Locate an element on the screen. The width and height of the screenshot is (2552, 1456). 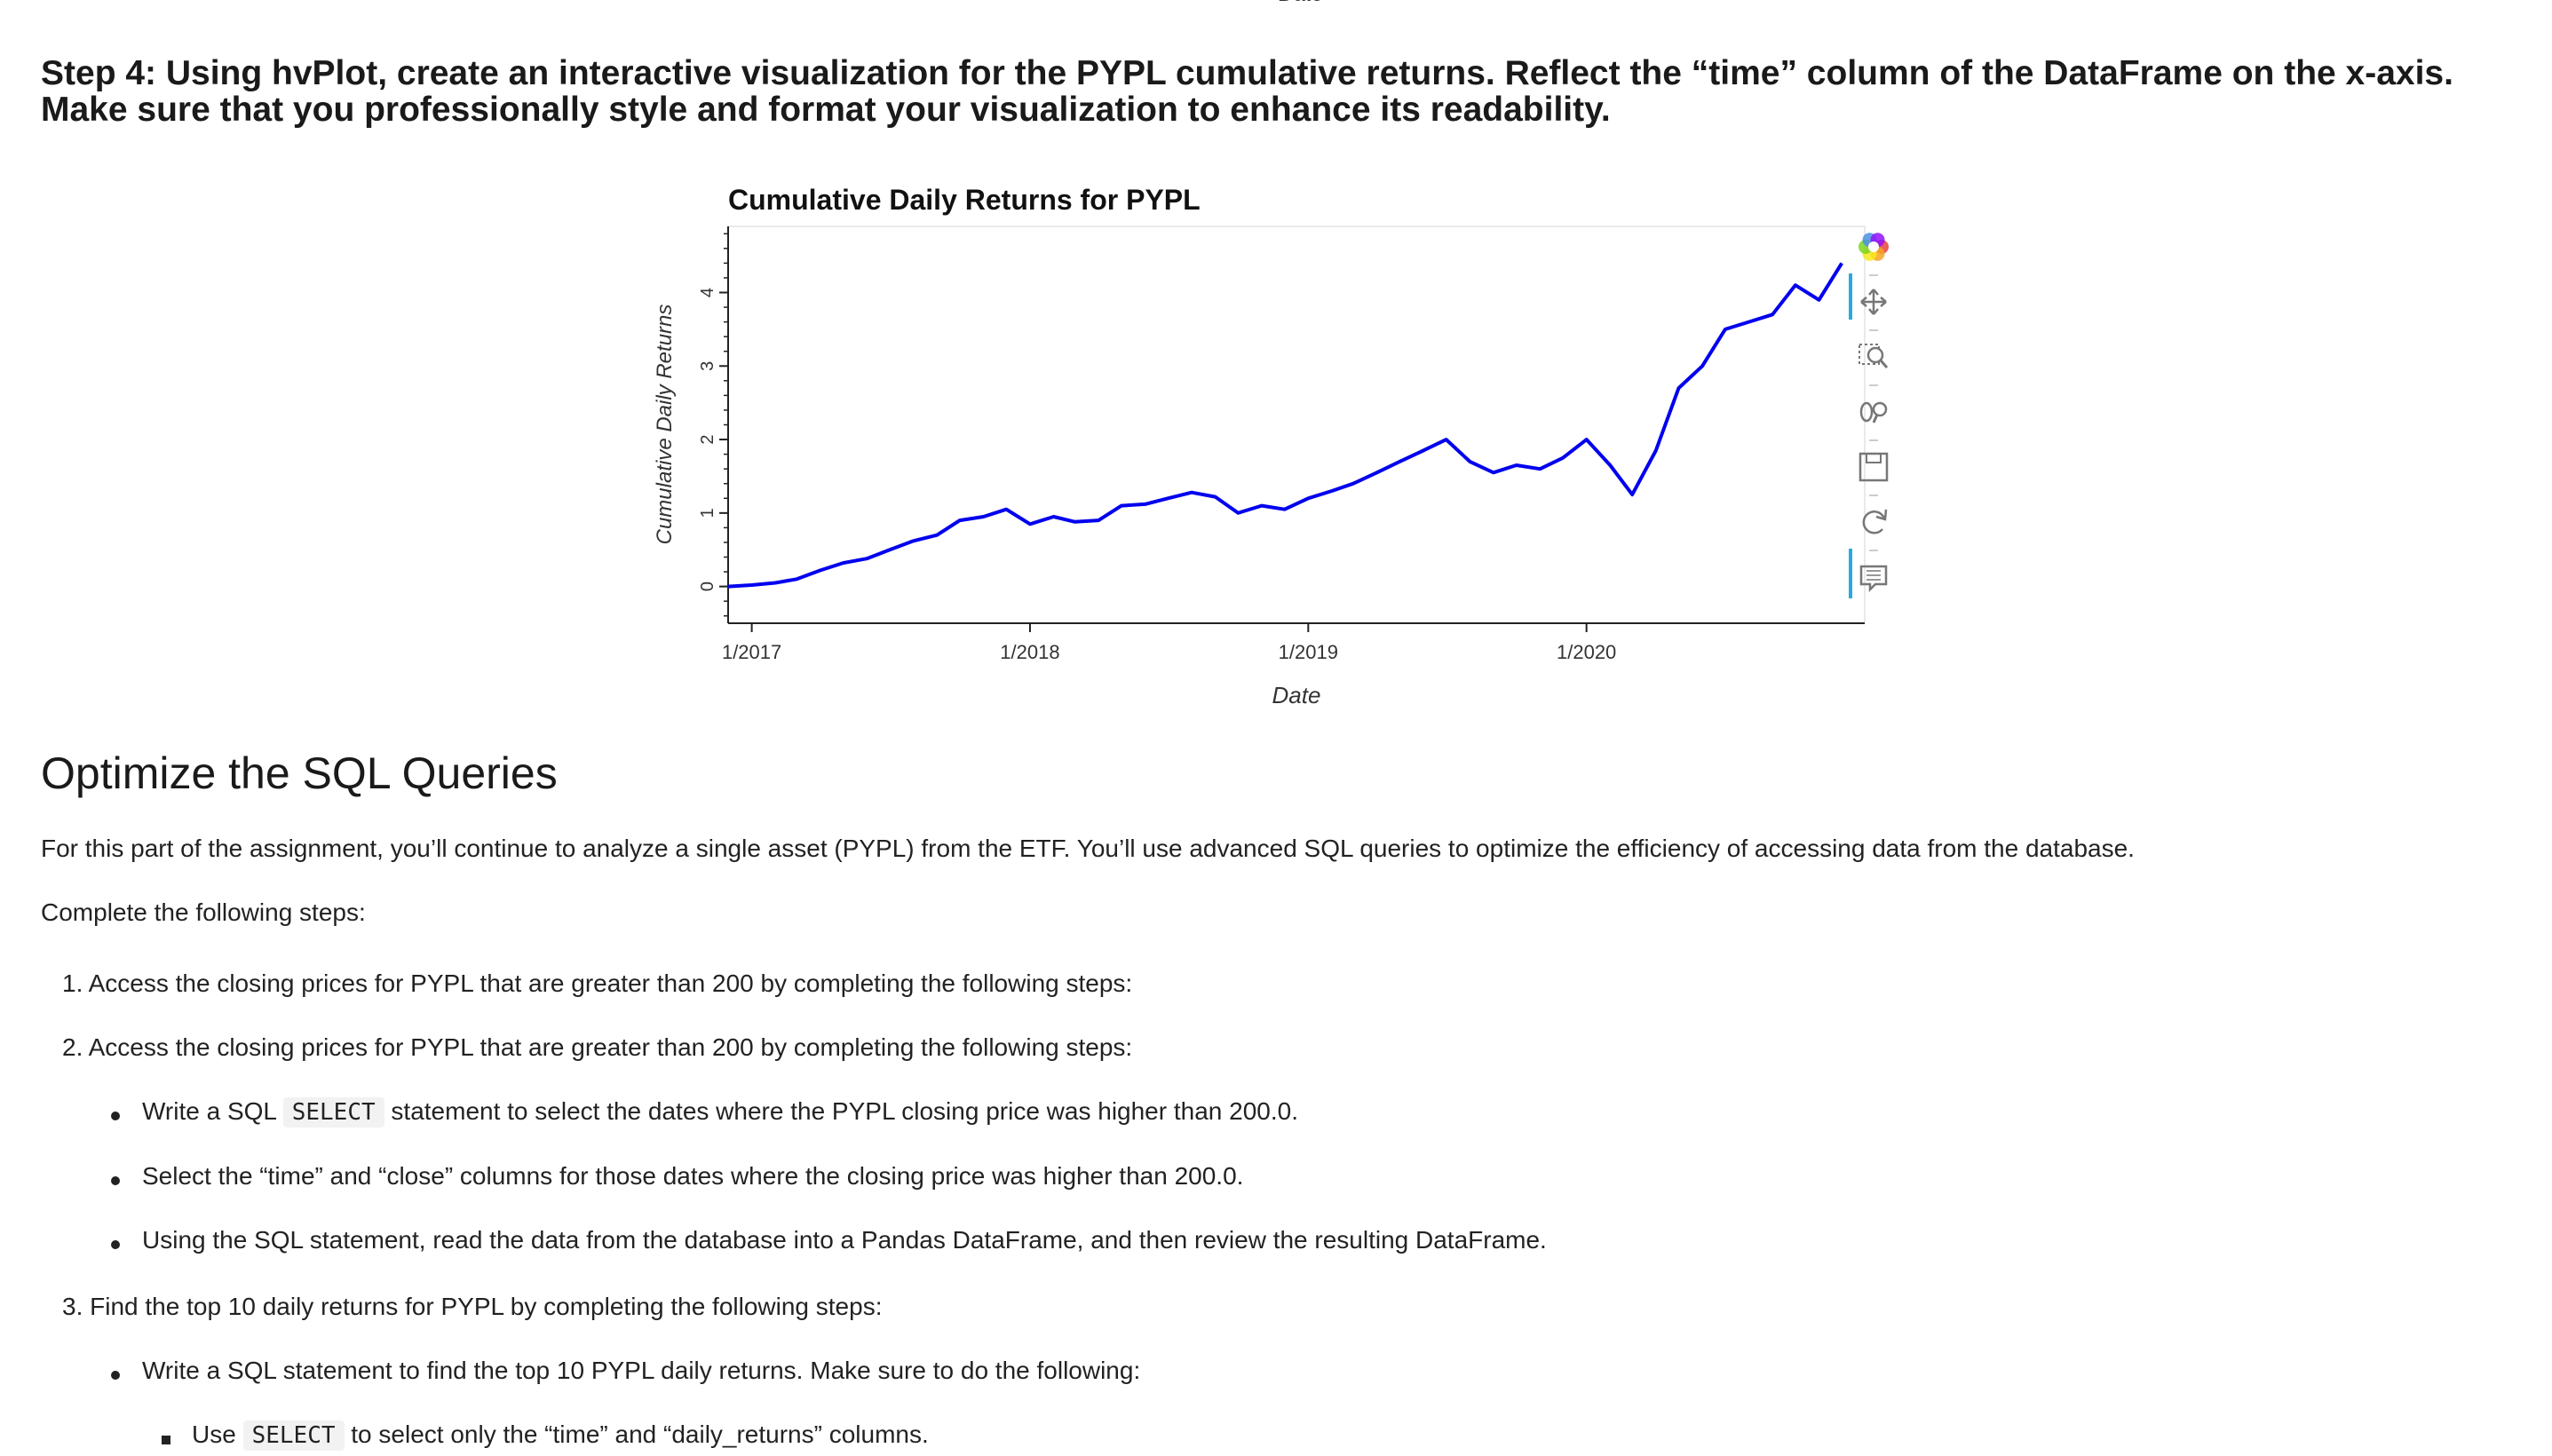
reset-icon is located at coordinates (1875, 521).